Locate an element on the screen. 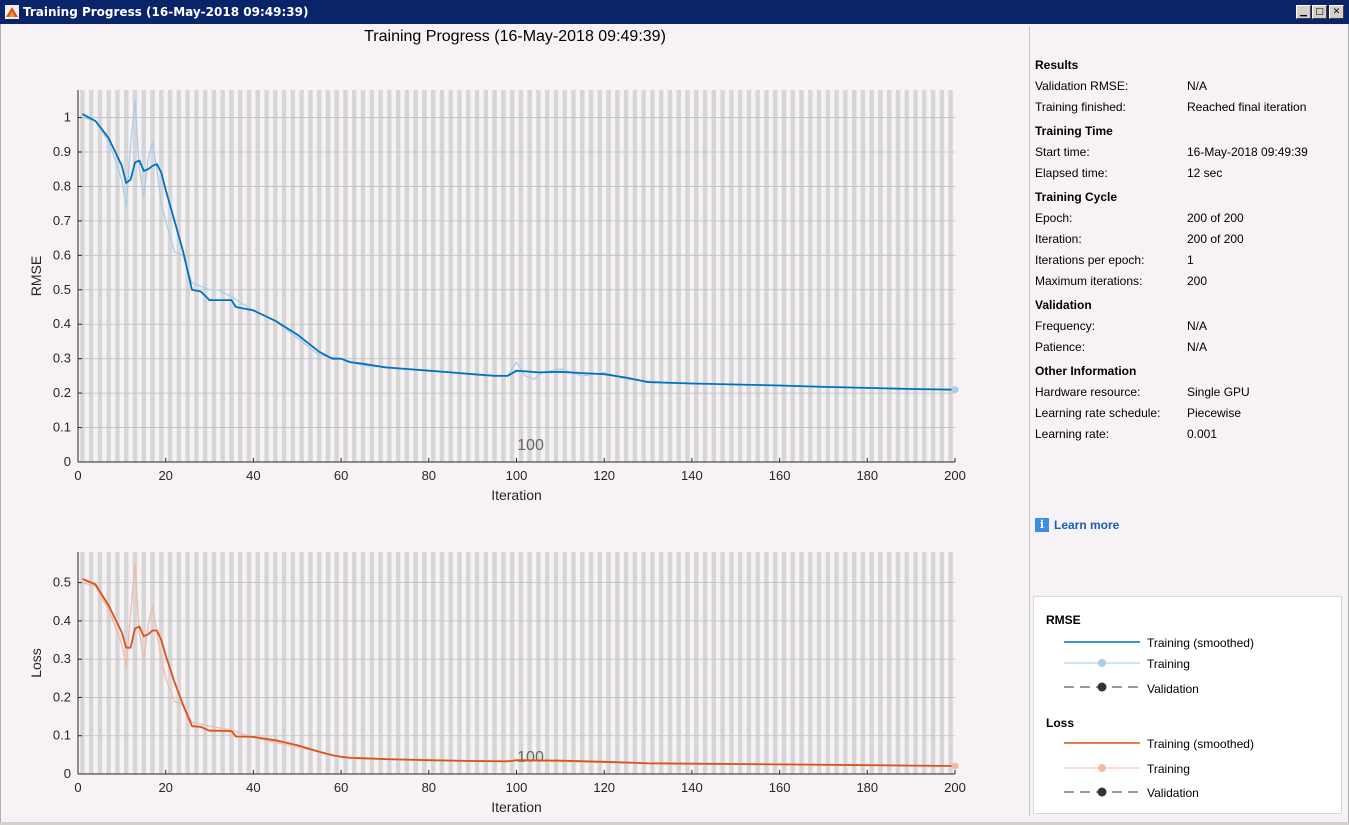 The width and height of the screenshot is (1349, 825). training-finished-value: Reached final iteration is located at coordinates (1247, 107).